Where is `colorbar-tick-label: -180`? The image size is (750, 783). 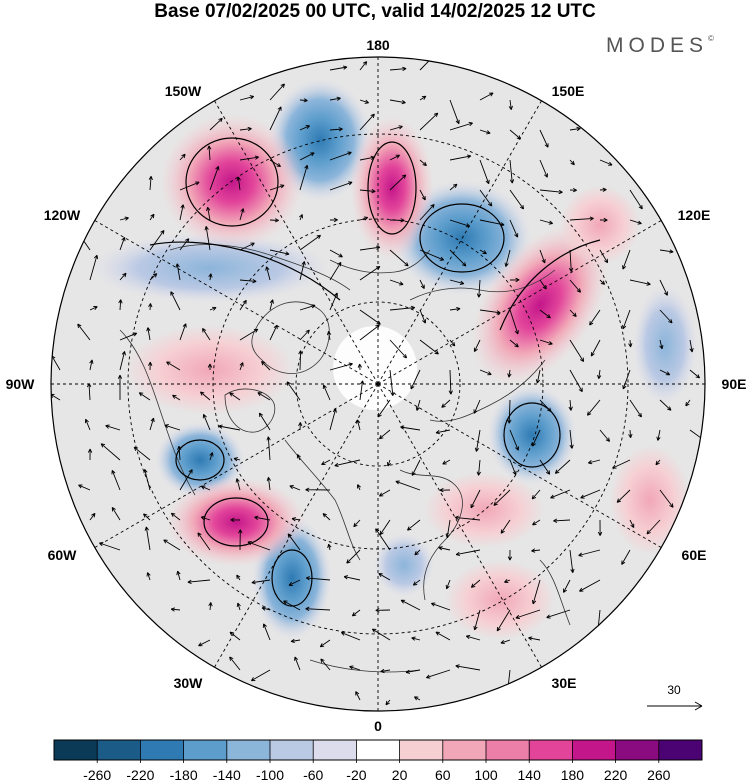
colorbar-tick-label: -180 is located at coordinates (184, 775).